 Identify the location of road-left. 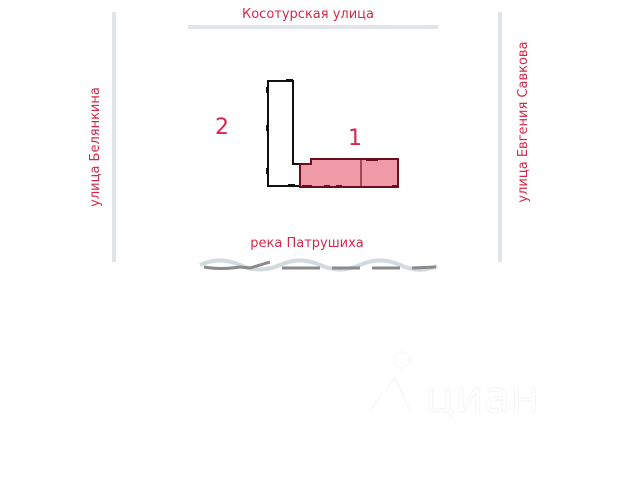
(114, 137).